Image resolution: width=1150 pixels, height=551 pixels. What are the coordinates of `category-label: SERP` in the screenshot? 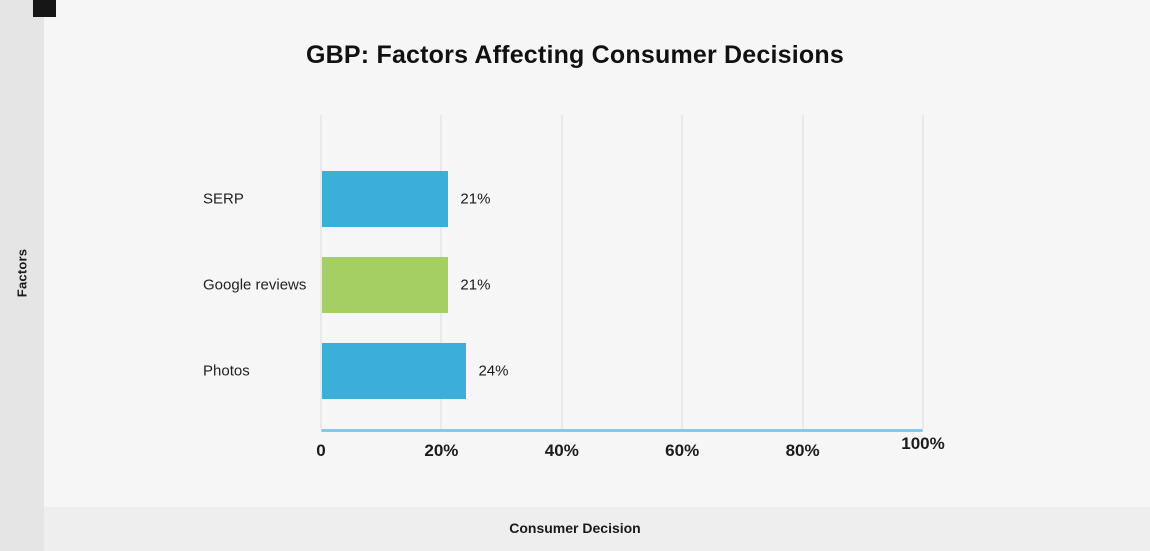 It's located at (223, 199).